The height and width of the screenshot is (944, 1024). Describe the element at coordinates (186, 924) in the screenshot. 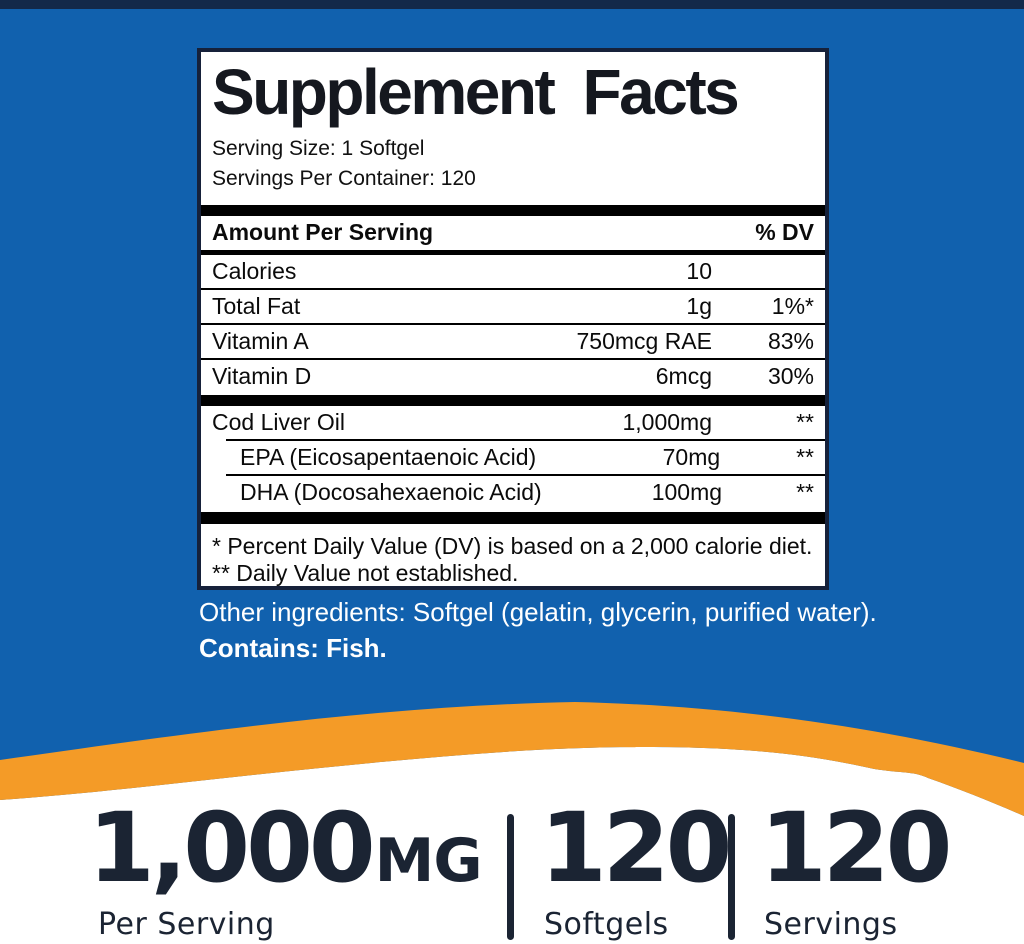

I see `stat-label: Per Serving` at that location.